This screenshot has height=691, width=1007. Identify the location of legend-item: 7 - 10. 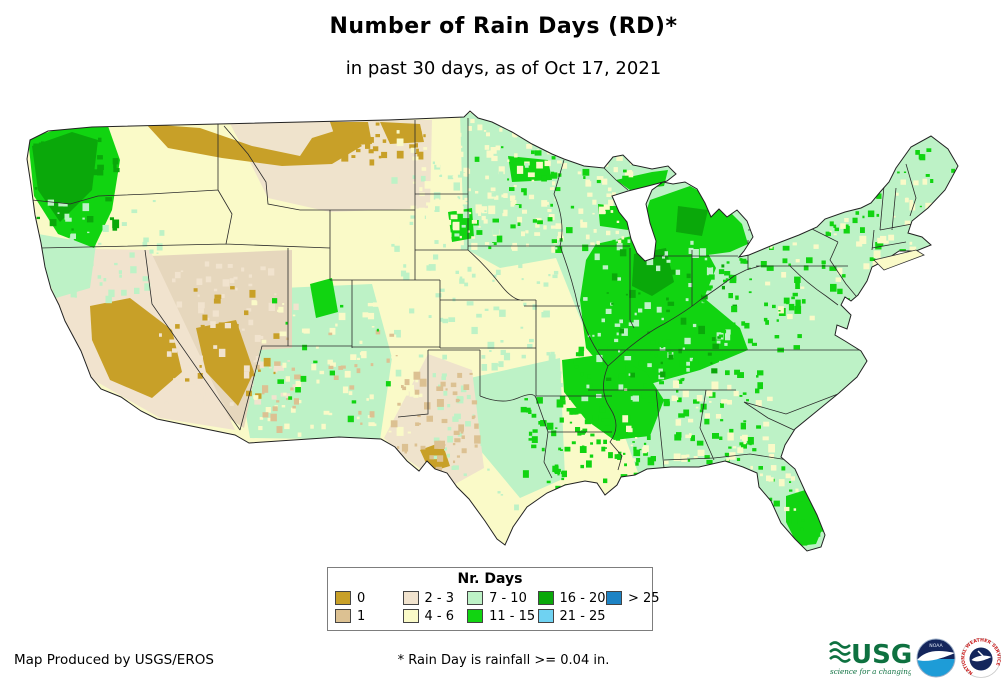
(502, 598).